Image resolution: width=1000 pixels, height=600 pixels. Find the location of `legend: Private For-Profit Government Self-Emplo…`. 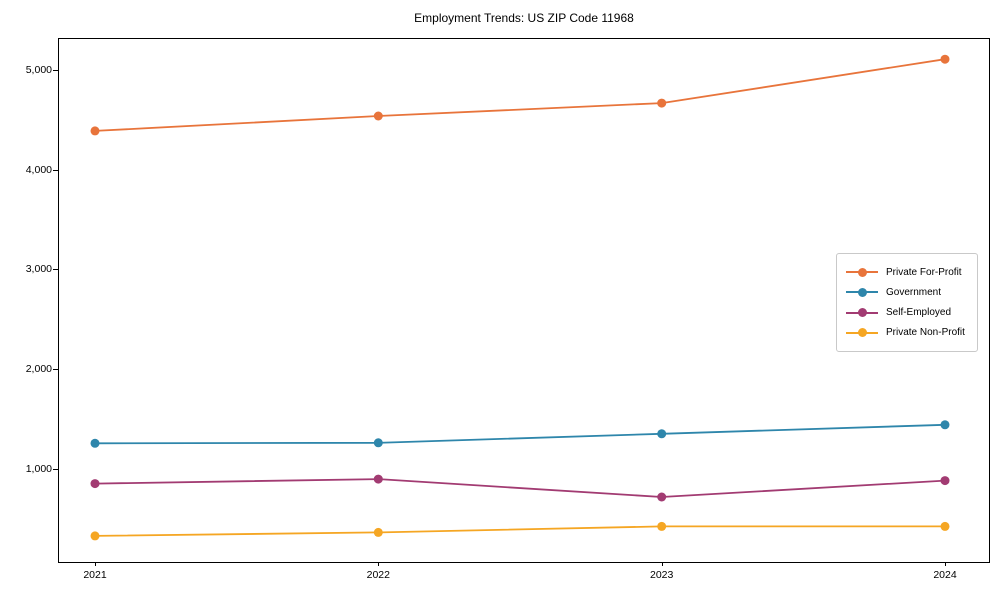

legend: Private For-Profit Government Self-Emplo… is located at coordinates (907, 302).